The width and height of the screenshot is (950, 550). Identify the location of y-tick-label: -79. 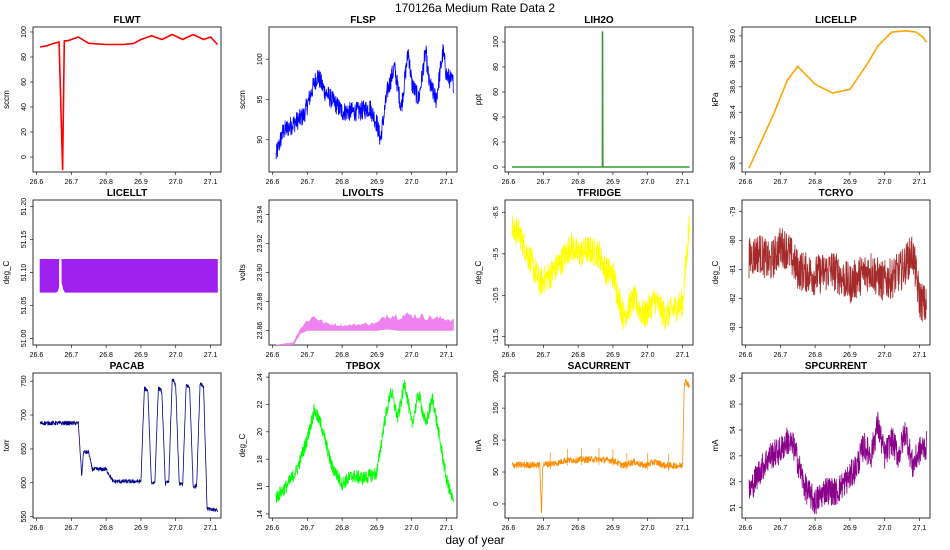
(733, 211).